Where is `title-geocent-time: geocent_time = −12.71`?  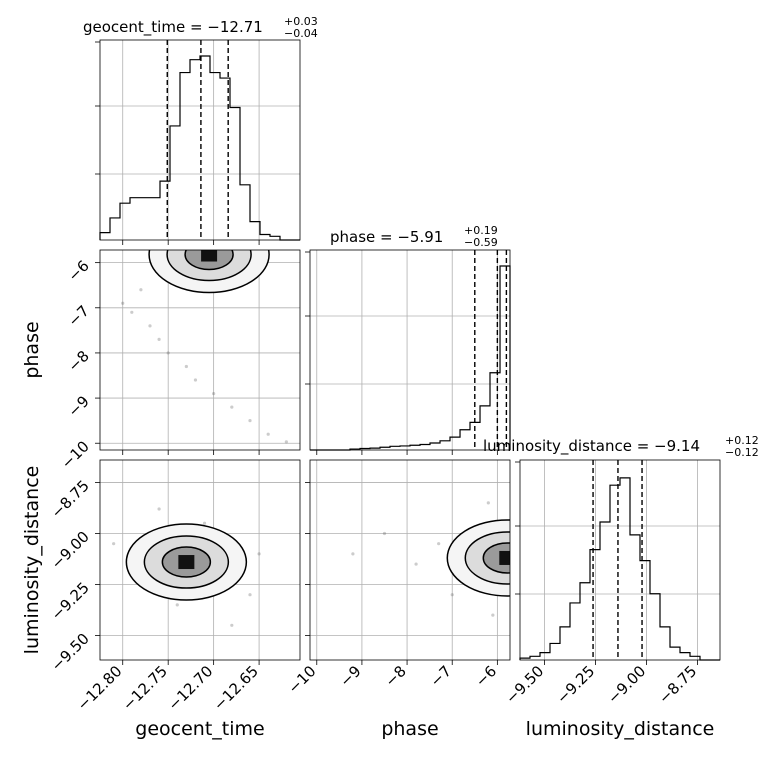
title-geocent-time: geocent_time = −12.71 is located at coordinates (173, 27).